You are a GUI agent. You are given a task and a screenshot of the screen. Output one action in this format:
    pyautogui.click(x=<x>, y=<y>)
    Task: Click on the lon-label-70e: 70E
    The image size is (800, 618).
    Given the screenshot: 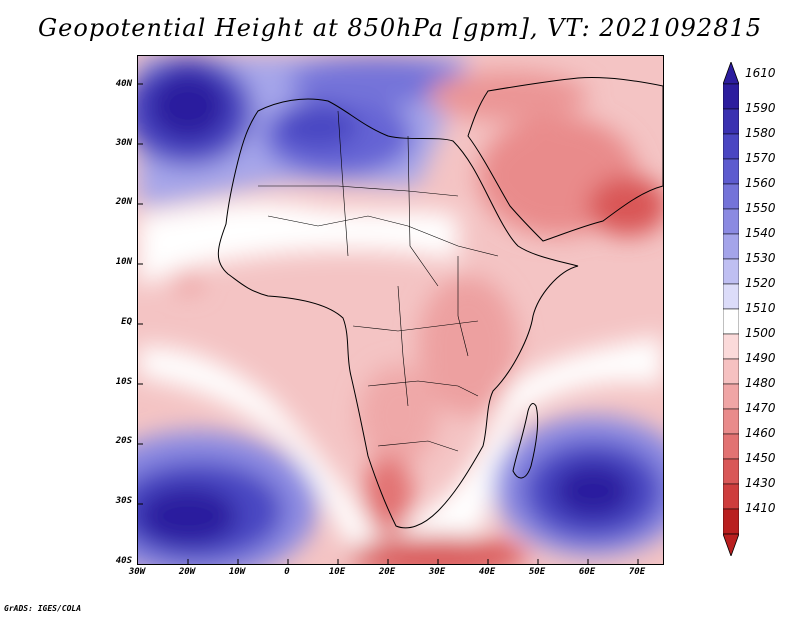 What is the action you would take?
    pyautogui.click(x=637, y=572)
    